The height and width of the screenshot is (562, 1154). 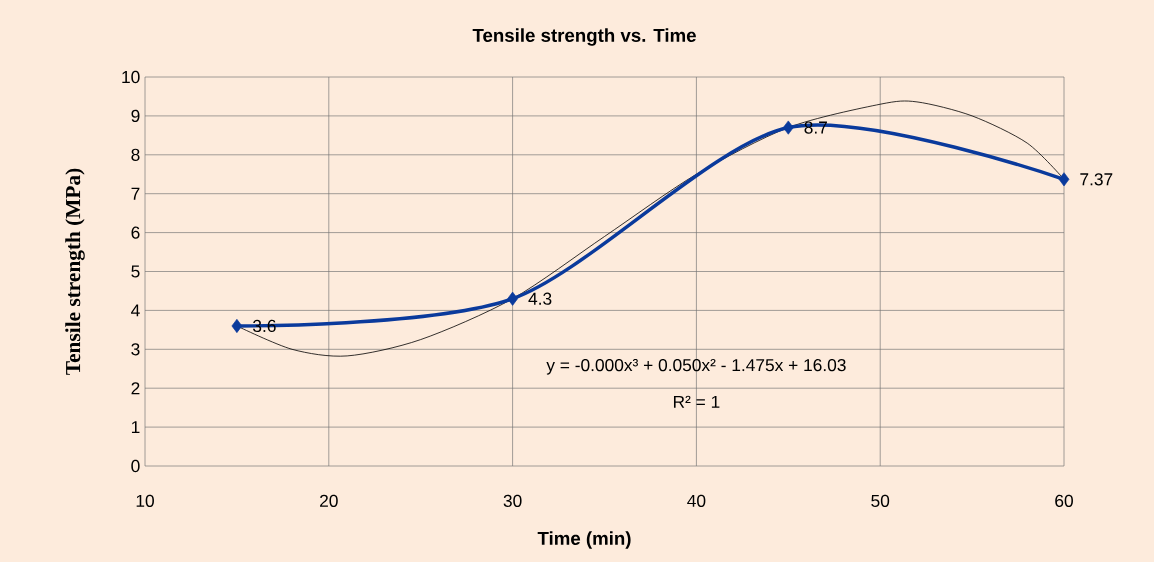 What do you see at coordinates (329, 500) in the screenshot?
I see `x-tick-label: 20` at bounding box center [329, 500].